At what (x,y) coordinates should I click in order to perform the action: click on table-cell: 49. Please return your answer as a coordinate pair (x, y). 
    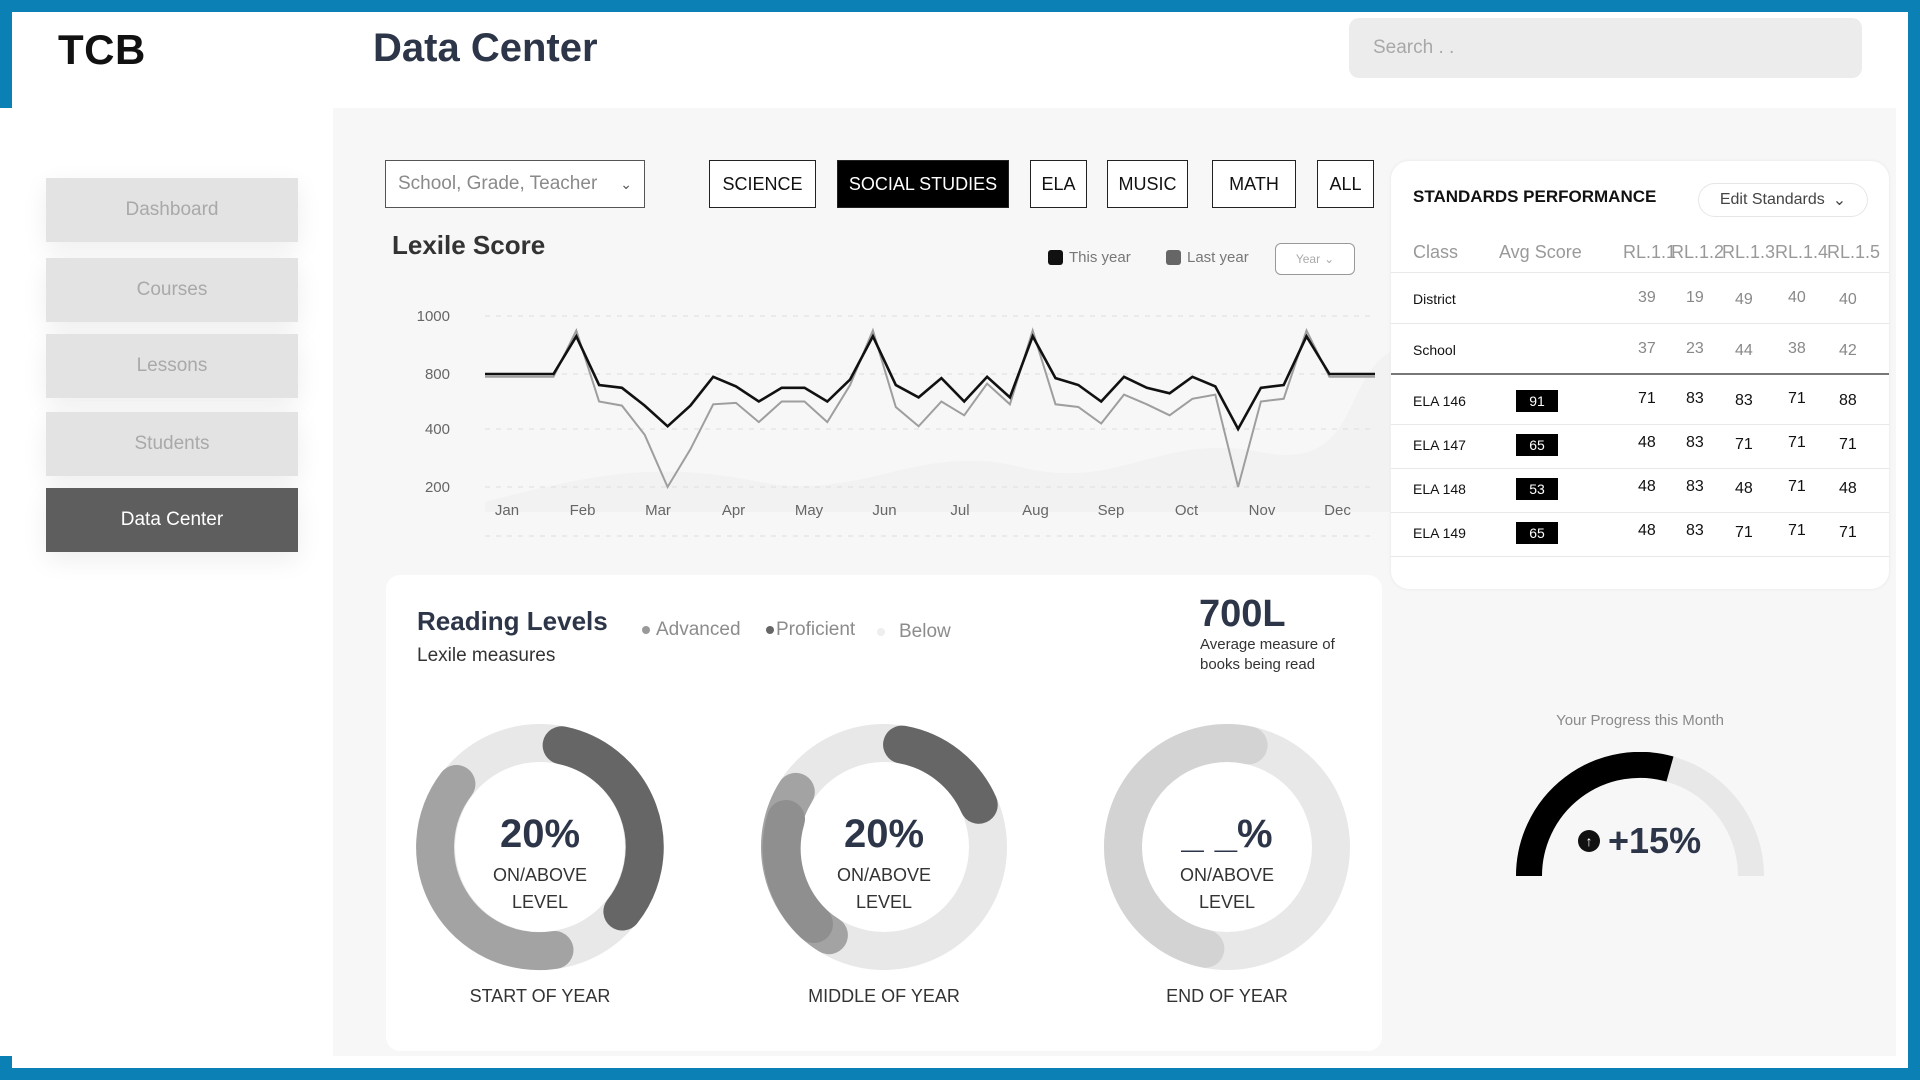
    Looking at the image, I should click on (1744, 299).